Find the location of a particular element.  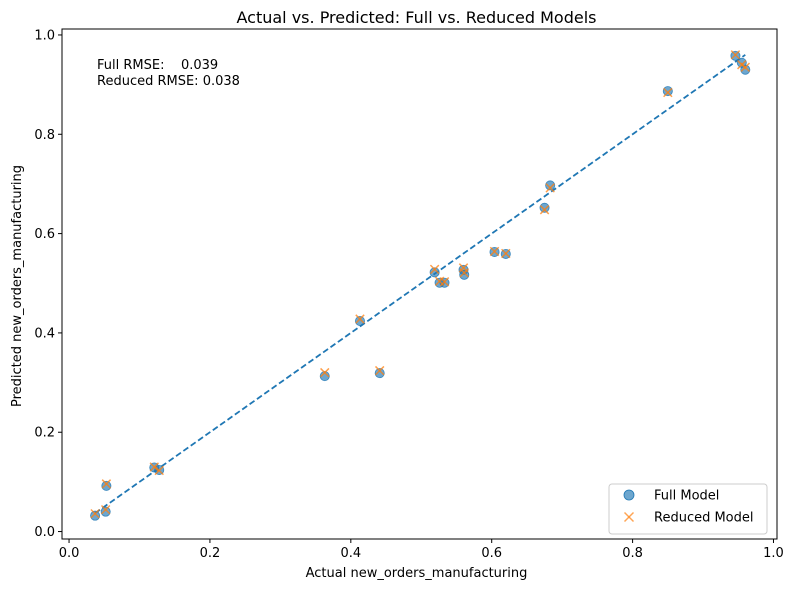

x-tick-label: 0.2 is located at coordinates (210, 553).